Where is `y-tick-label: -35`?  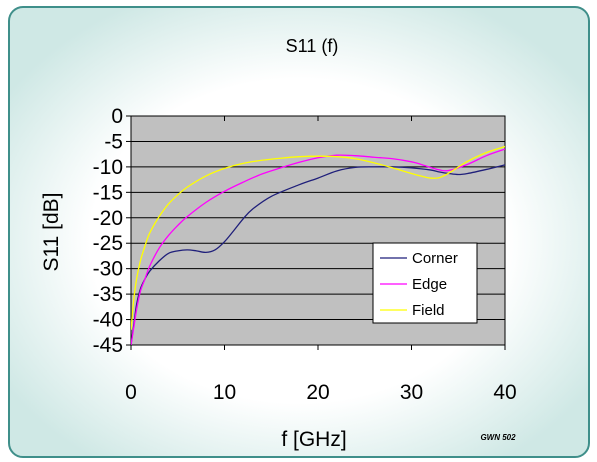 y-tick-label: -35 is located at coordinates (108, 294).